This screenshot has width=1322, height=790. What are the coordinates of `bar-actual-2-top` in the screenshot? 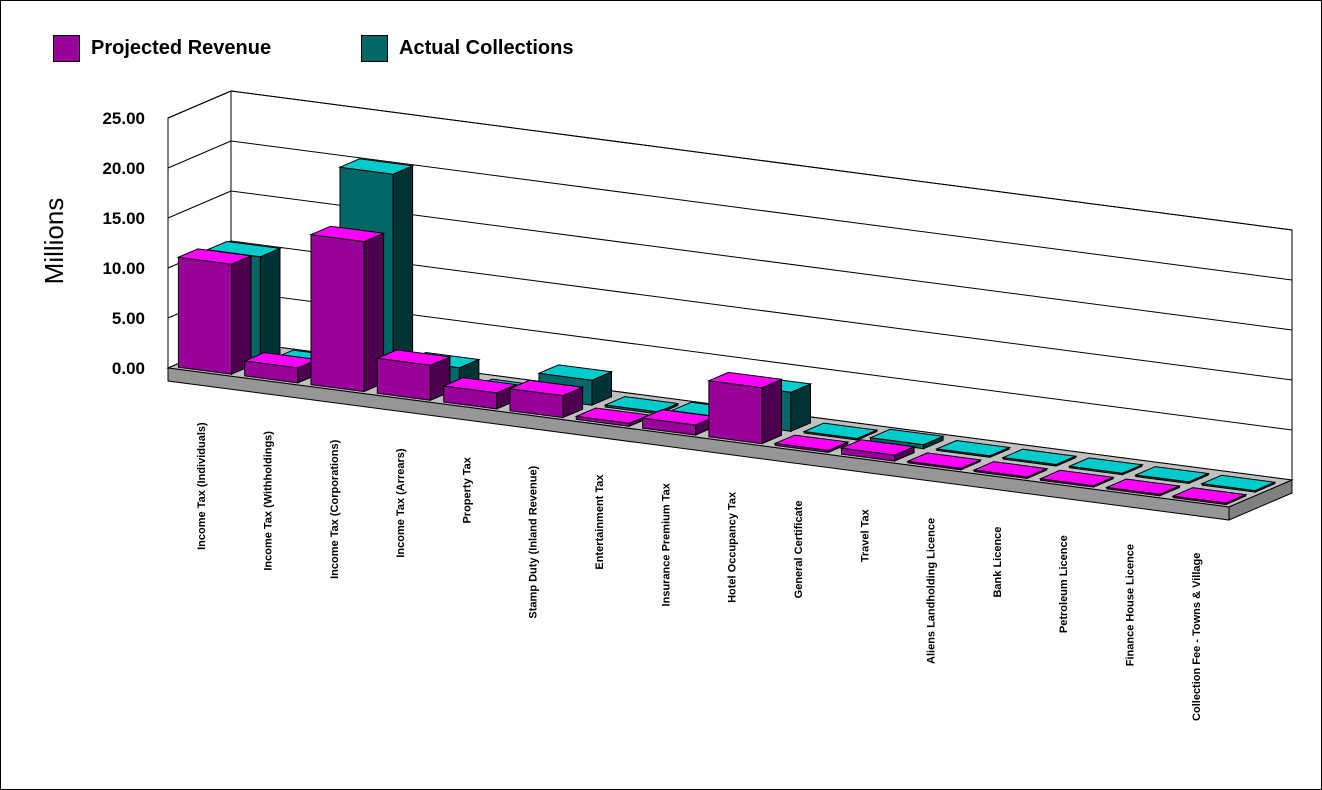 It's located at (376, 166).